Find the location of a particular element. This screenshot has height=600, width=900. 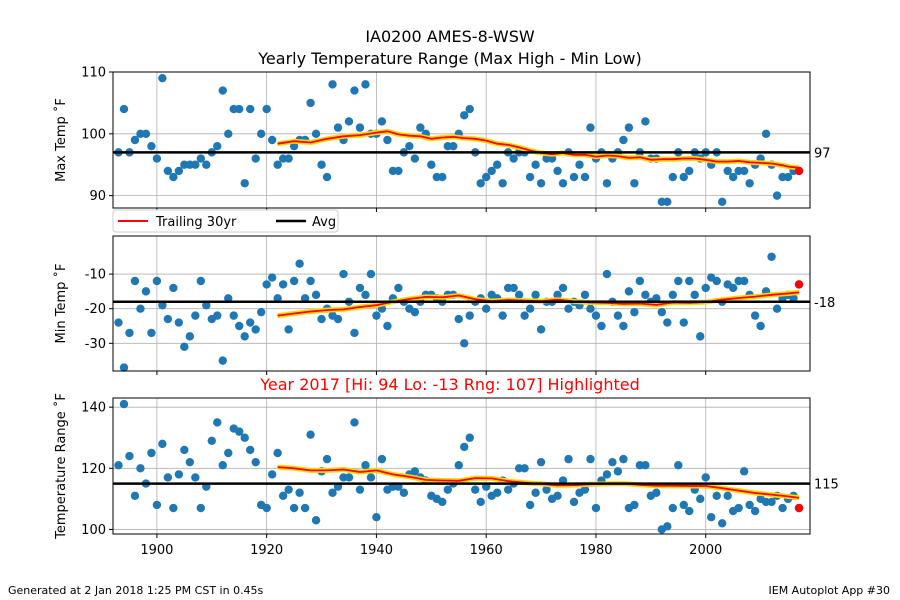

y-tick-label: -10 is located at coordinates (95, 275).